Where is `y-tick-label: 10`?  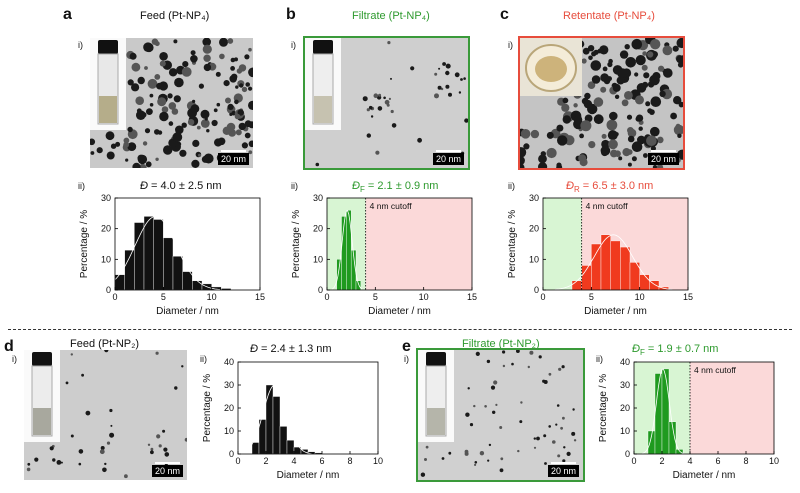
y-tick-label: 10 is located at coordinates (534, 259).